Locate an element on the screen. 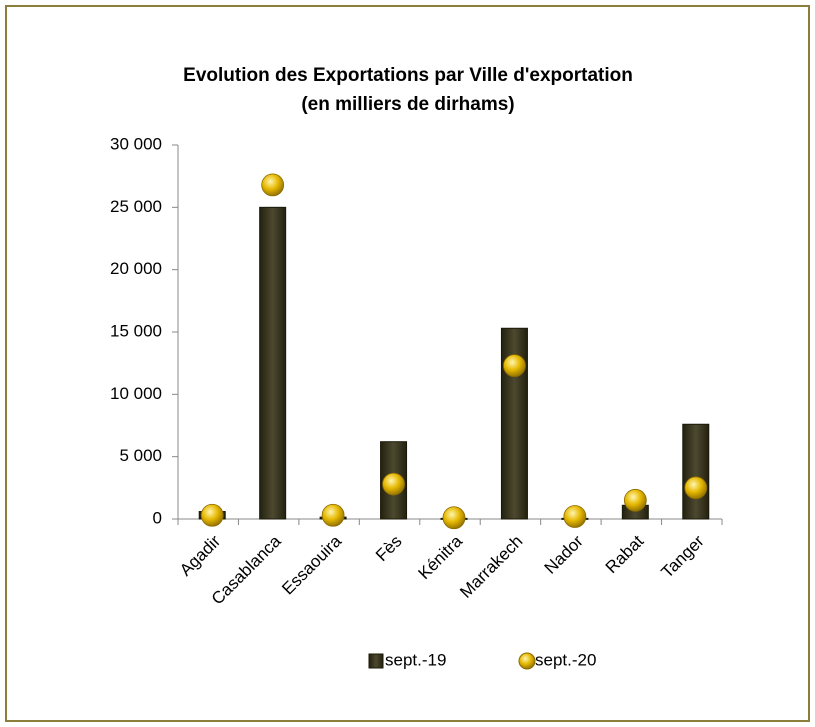 This screenshot has height=727, width=815. y-tick-label: 25 000 is located at coordinates (136, 206).